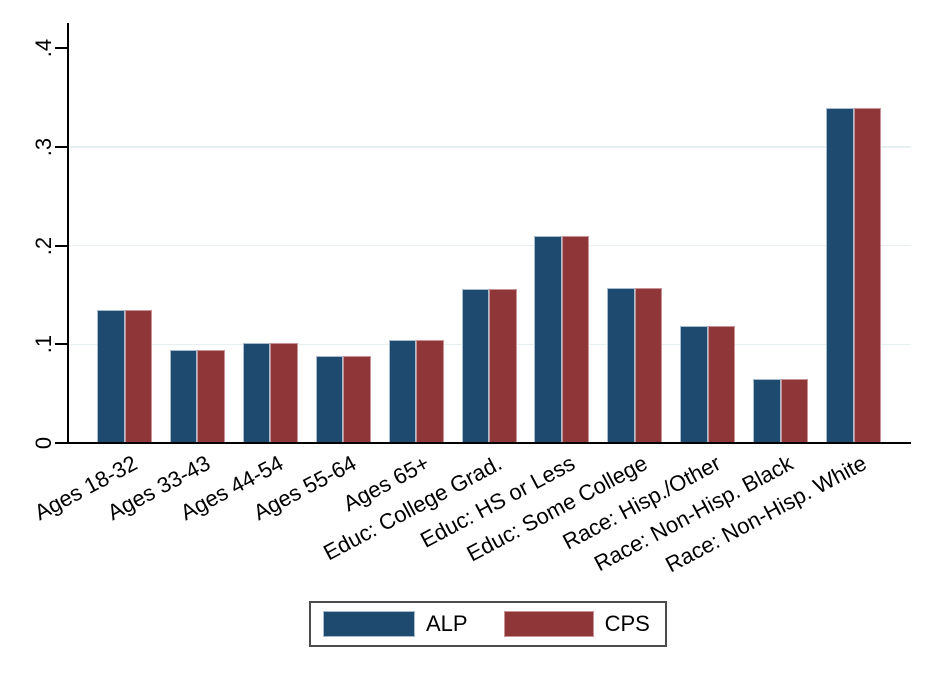 This screenshot has height=680, width=935. I want to click on legend-label-cps: CPS, so click(627, 623).